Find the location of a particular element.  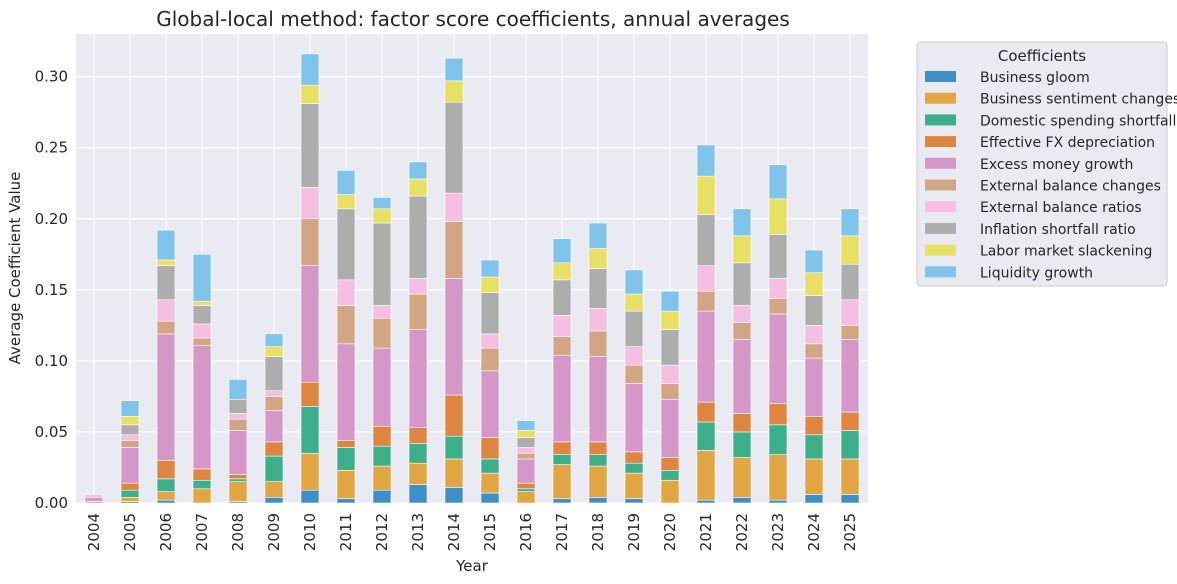

x-tick-label: 2020 is located at coordinates (670, 532).